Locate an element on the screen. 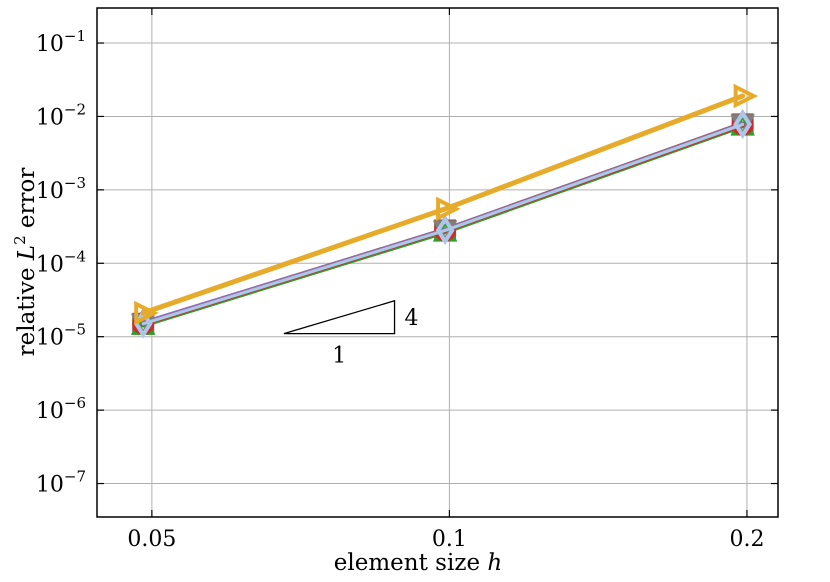 The height and width of the screenshot is (582, 830). y-tick-label: 10⁻⁵ is located at coordinates (61, 336).